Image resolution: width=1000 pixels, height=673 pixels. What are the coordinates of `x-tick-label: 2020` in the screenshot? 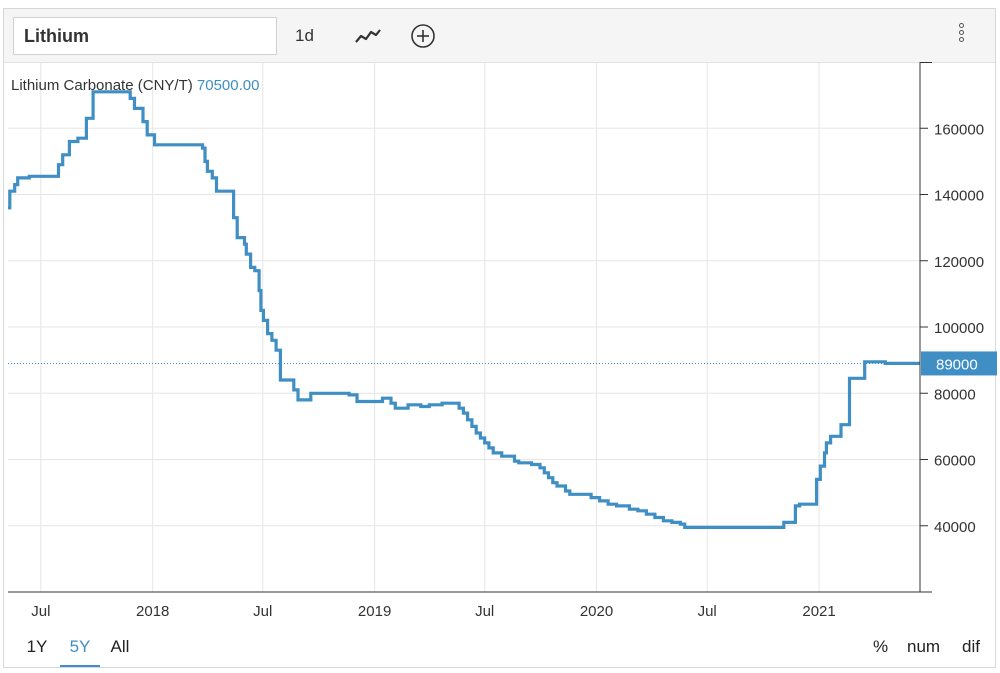 It's located at (596, 611).